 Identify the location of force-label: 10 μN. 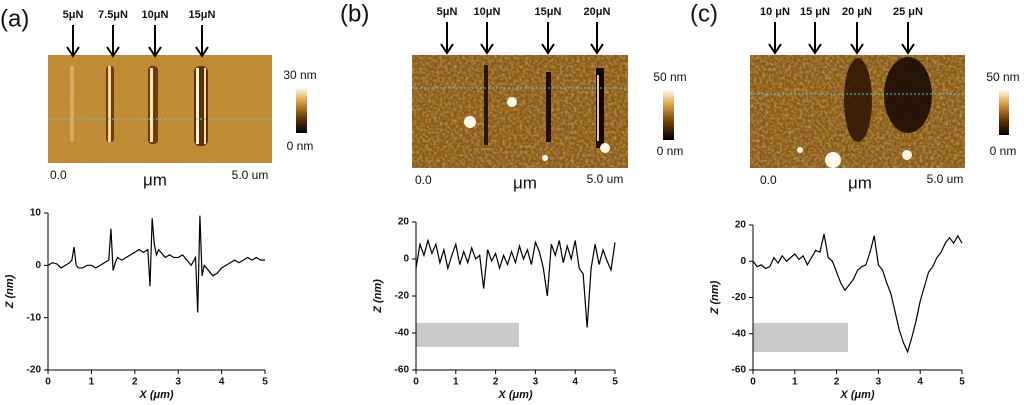
(775, 12).